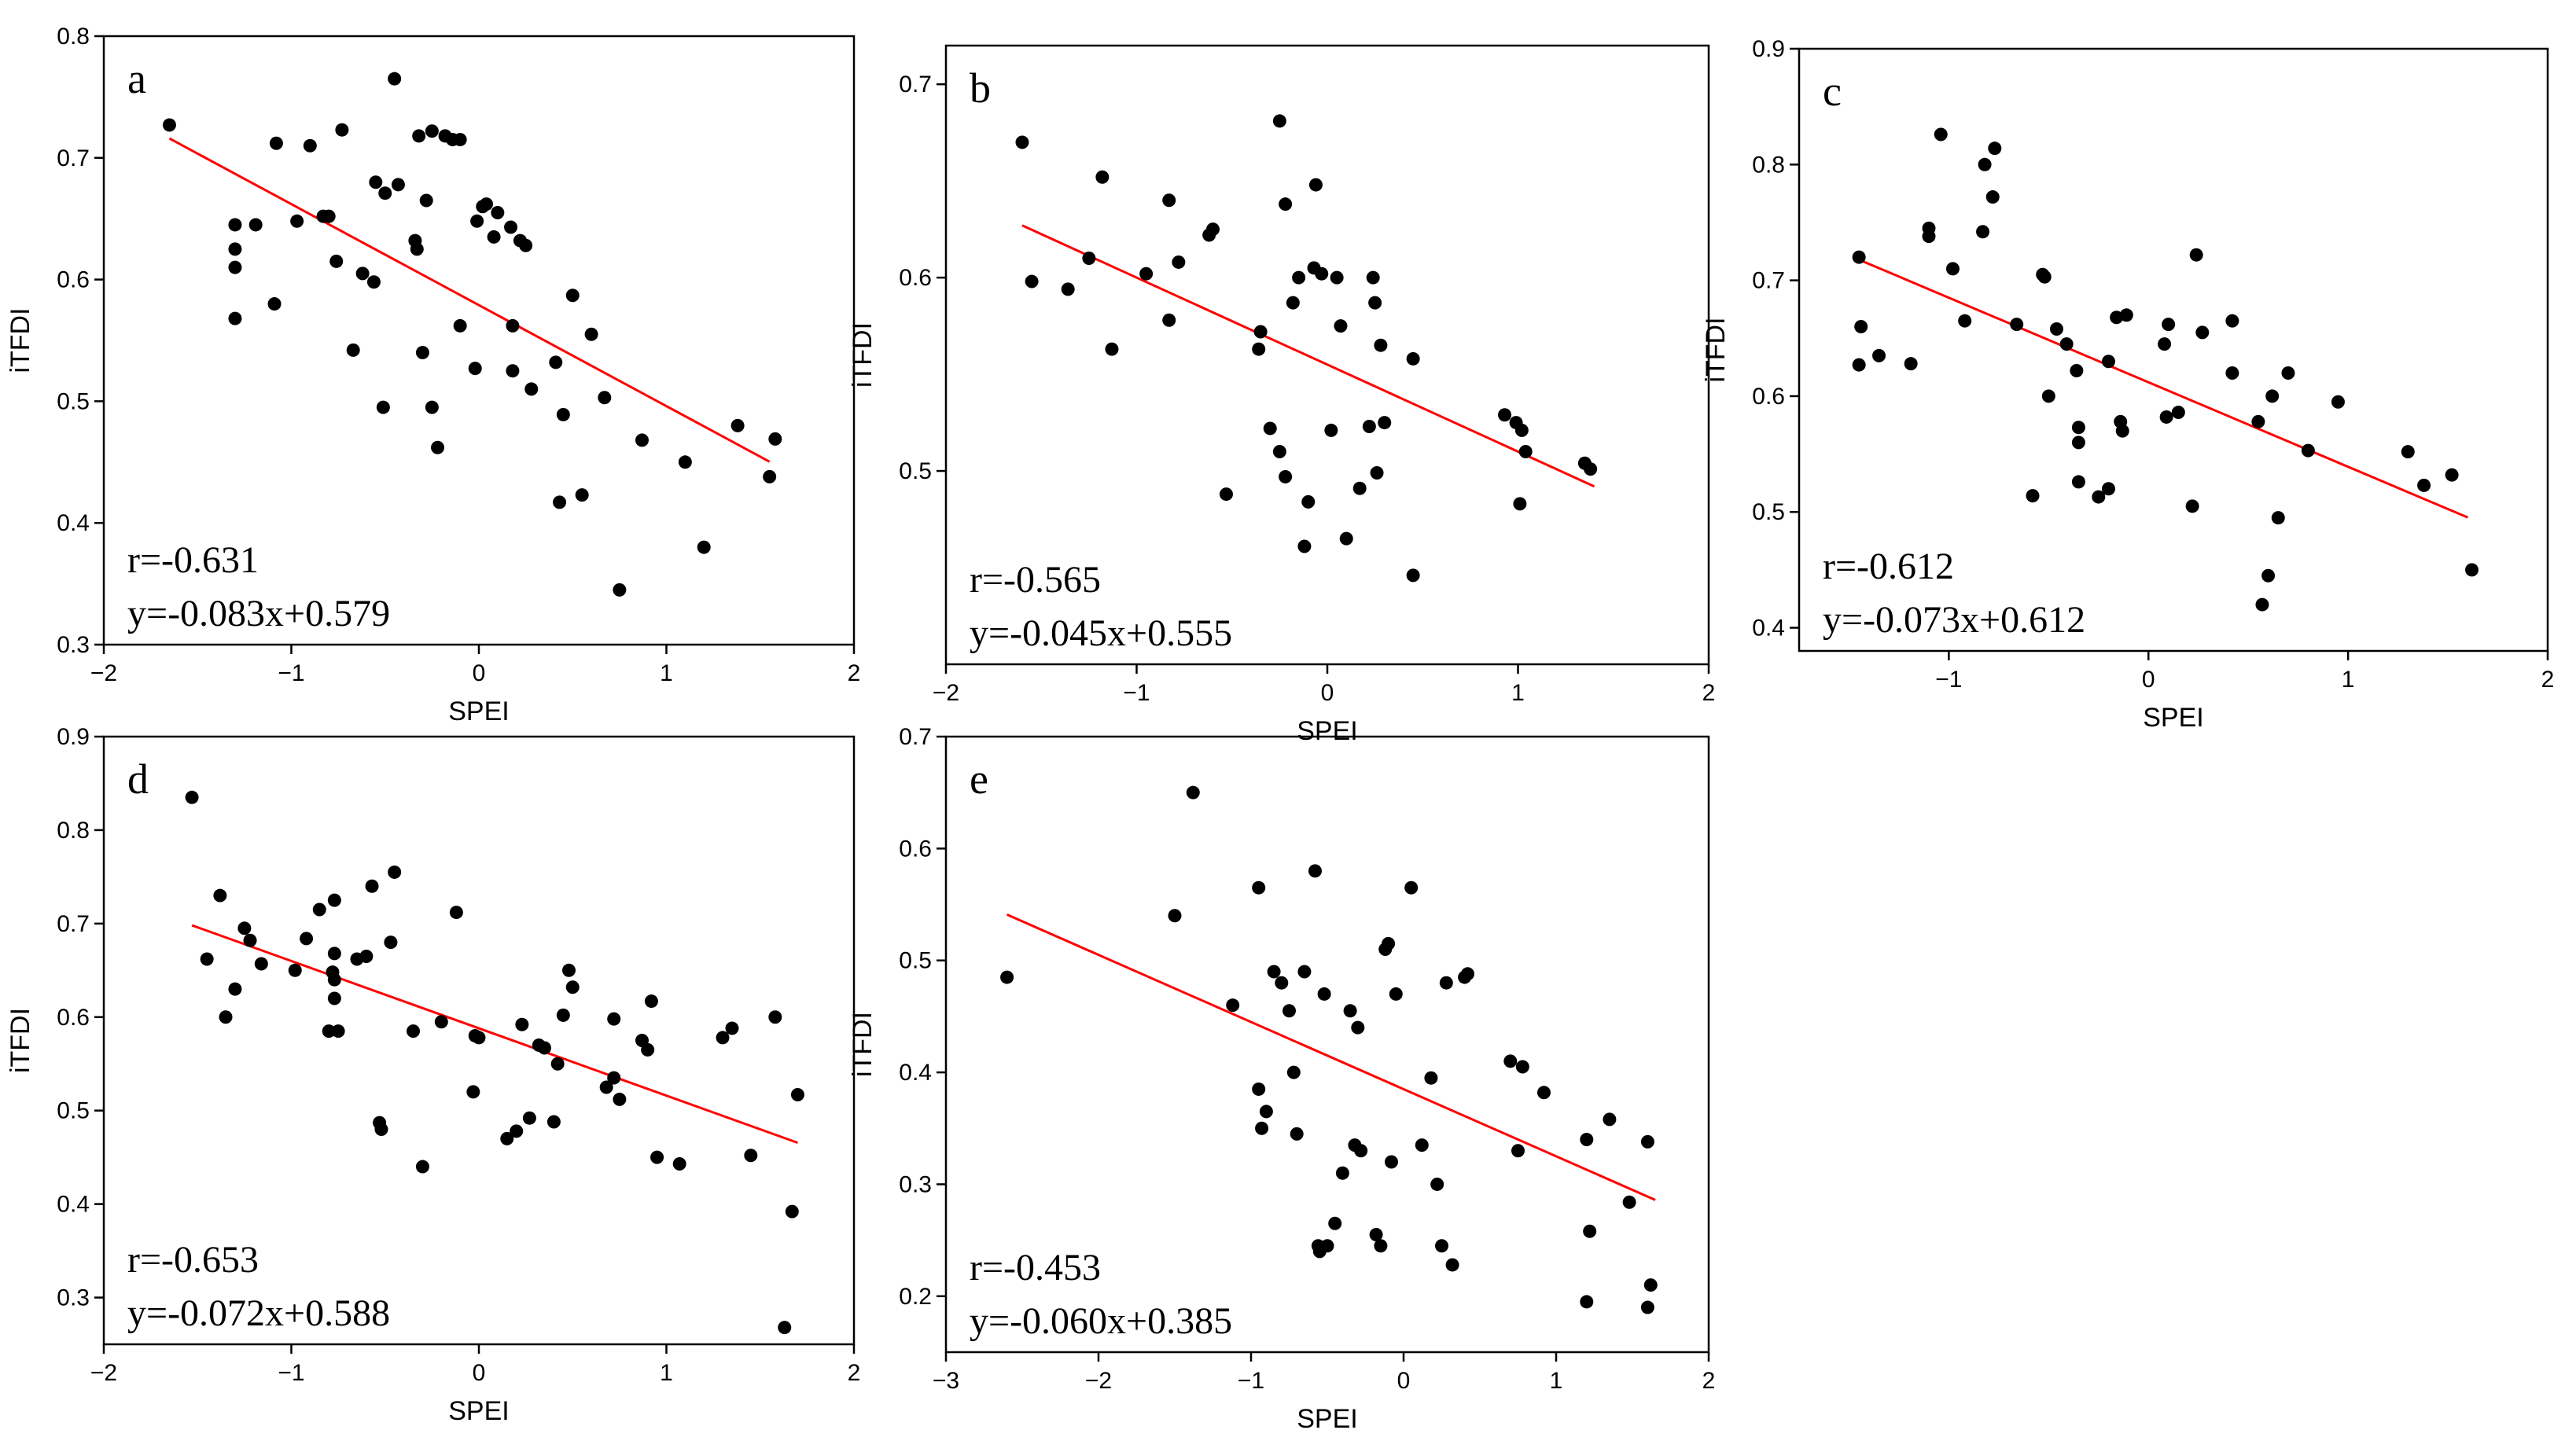  What do you see at coordinates (258, 614) in the screenshot?
I see `equation-text: y=-0.083x+0.579` at bounding box center [258, 614].